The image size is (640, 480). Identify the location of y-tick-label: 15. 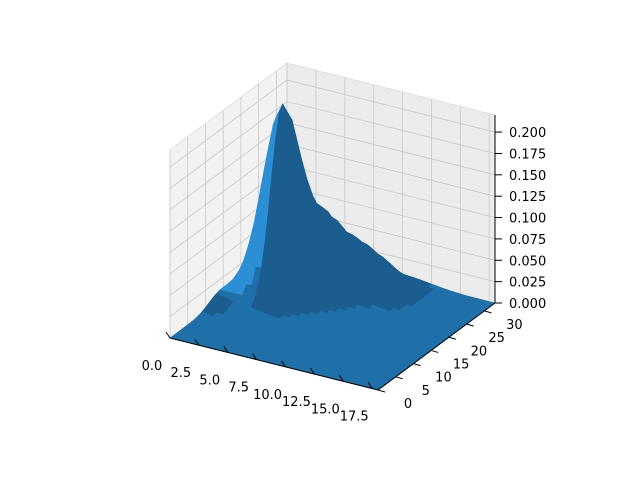
(461, 364).